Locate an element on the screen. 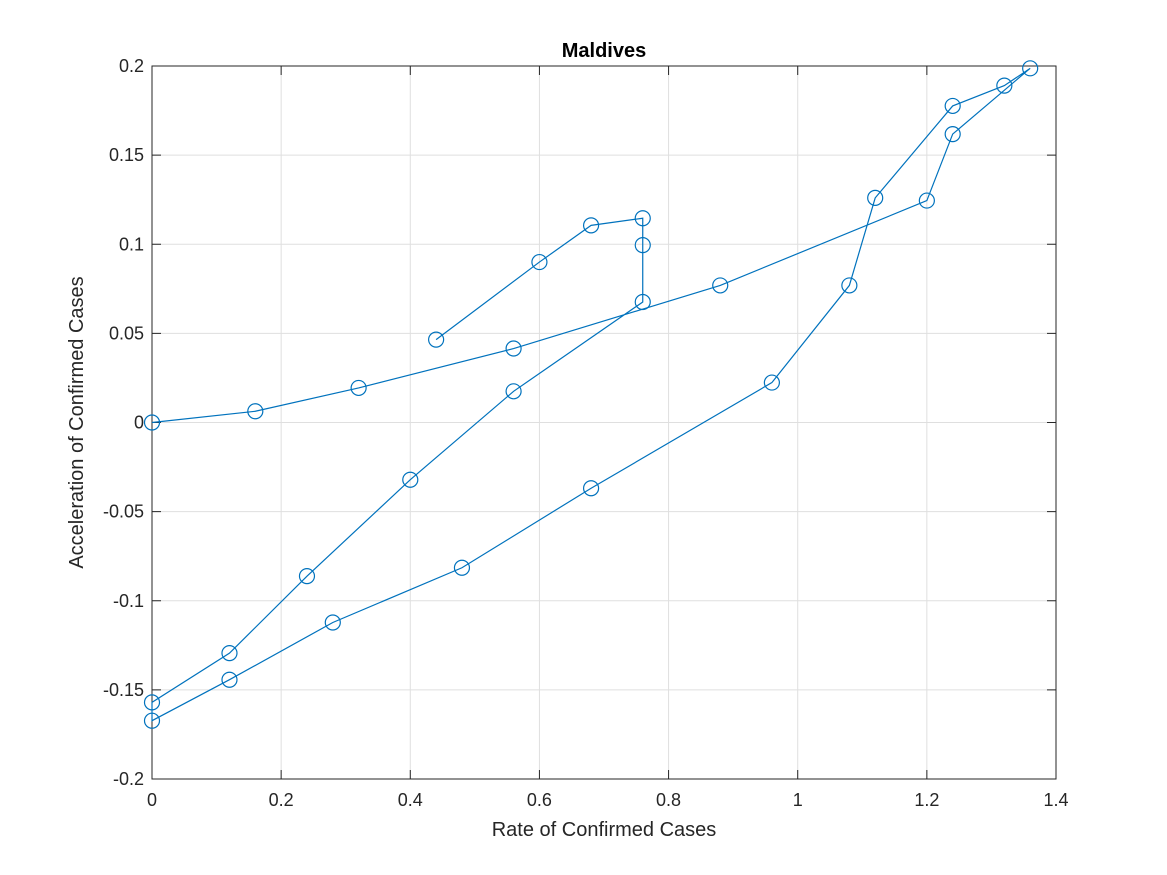  y-tick-label: 0.05 is located at coordinates (126, 333).